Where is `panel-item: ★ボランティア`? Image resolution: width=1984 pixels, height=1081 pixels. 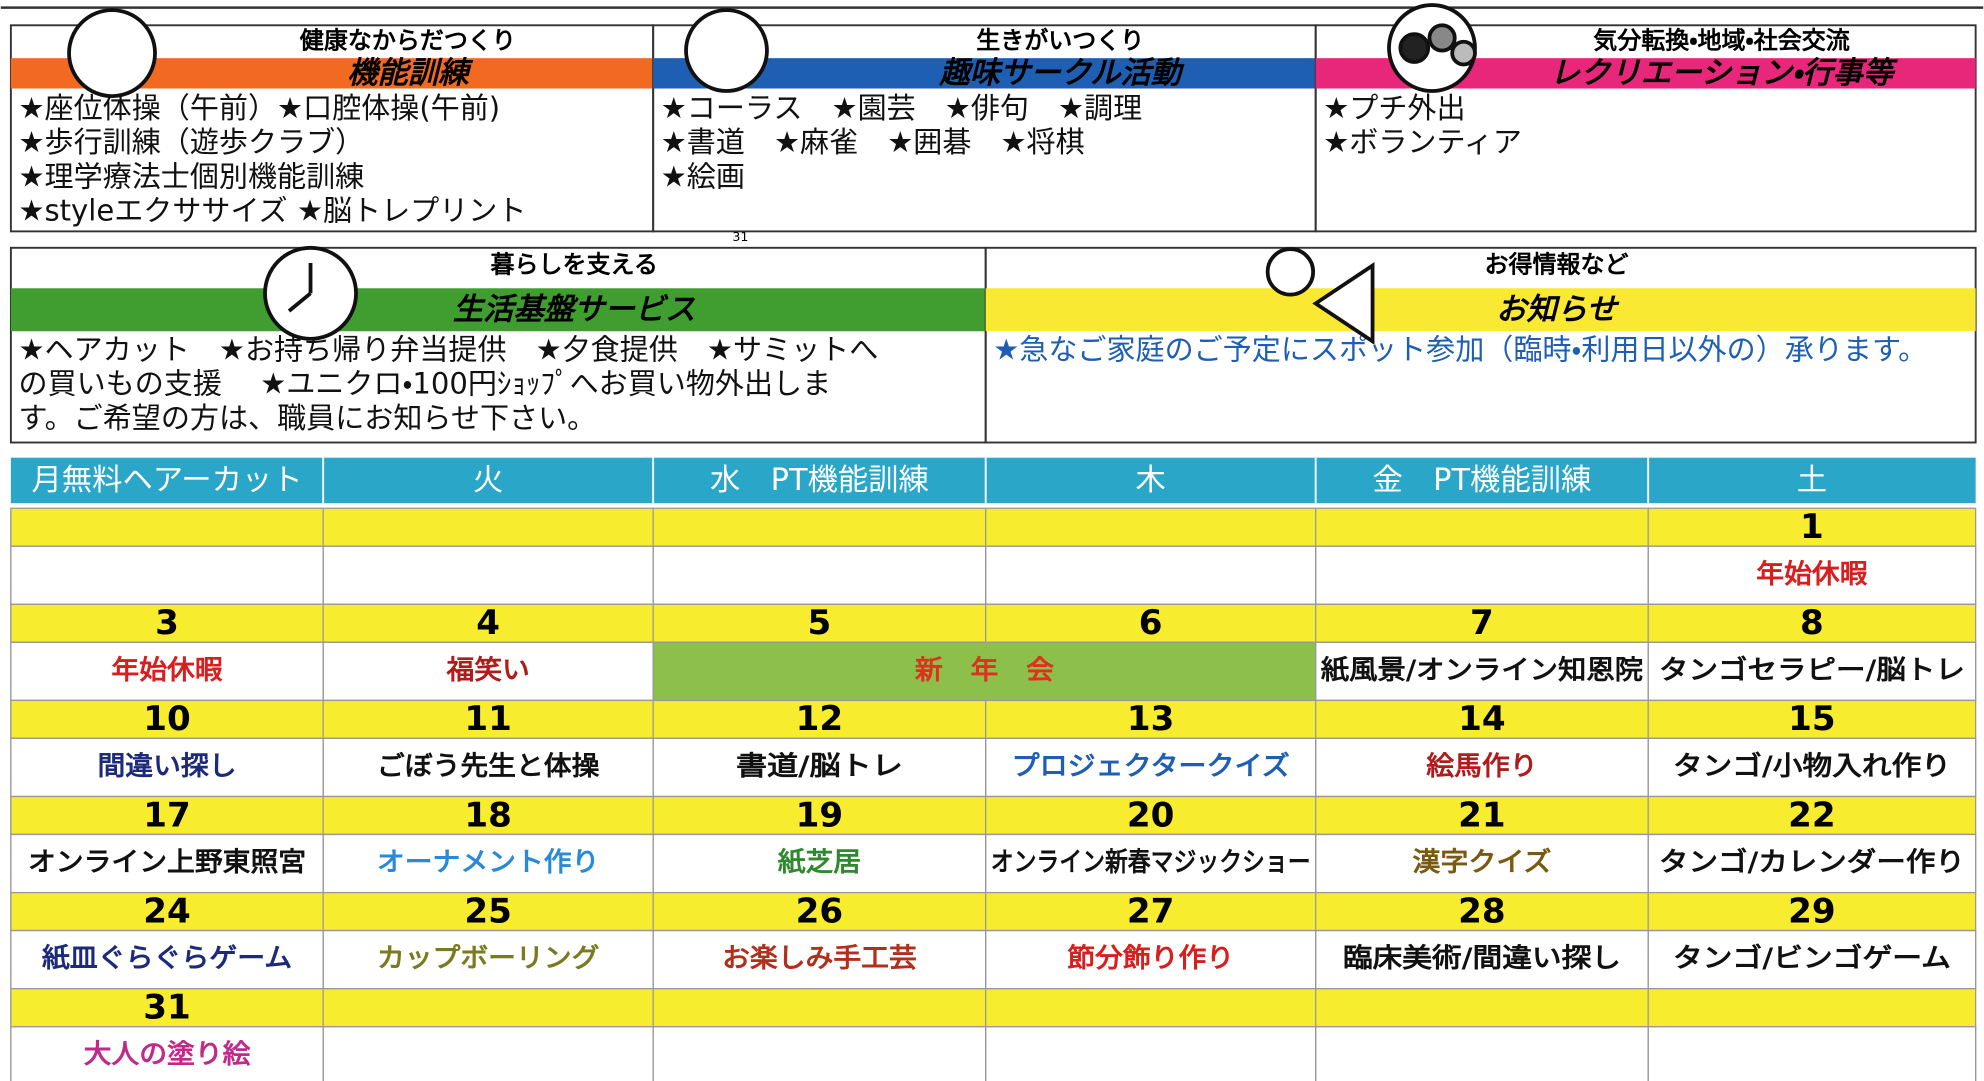 panel-item: ★ボランティア is located at coordinates (1422, 142).